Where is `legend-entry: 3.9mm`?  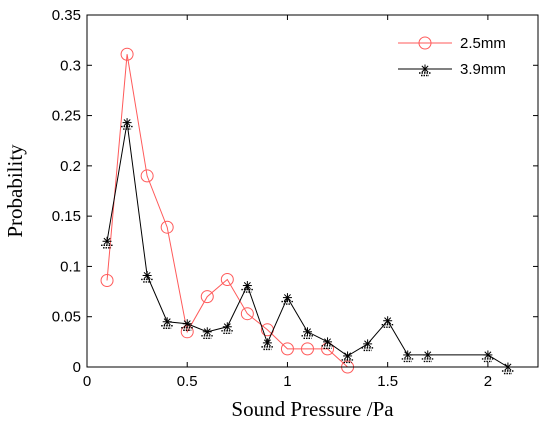 legend-entry: 3.9mm is located at coordinates (452, 69).